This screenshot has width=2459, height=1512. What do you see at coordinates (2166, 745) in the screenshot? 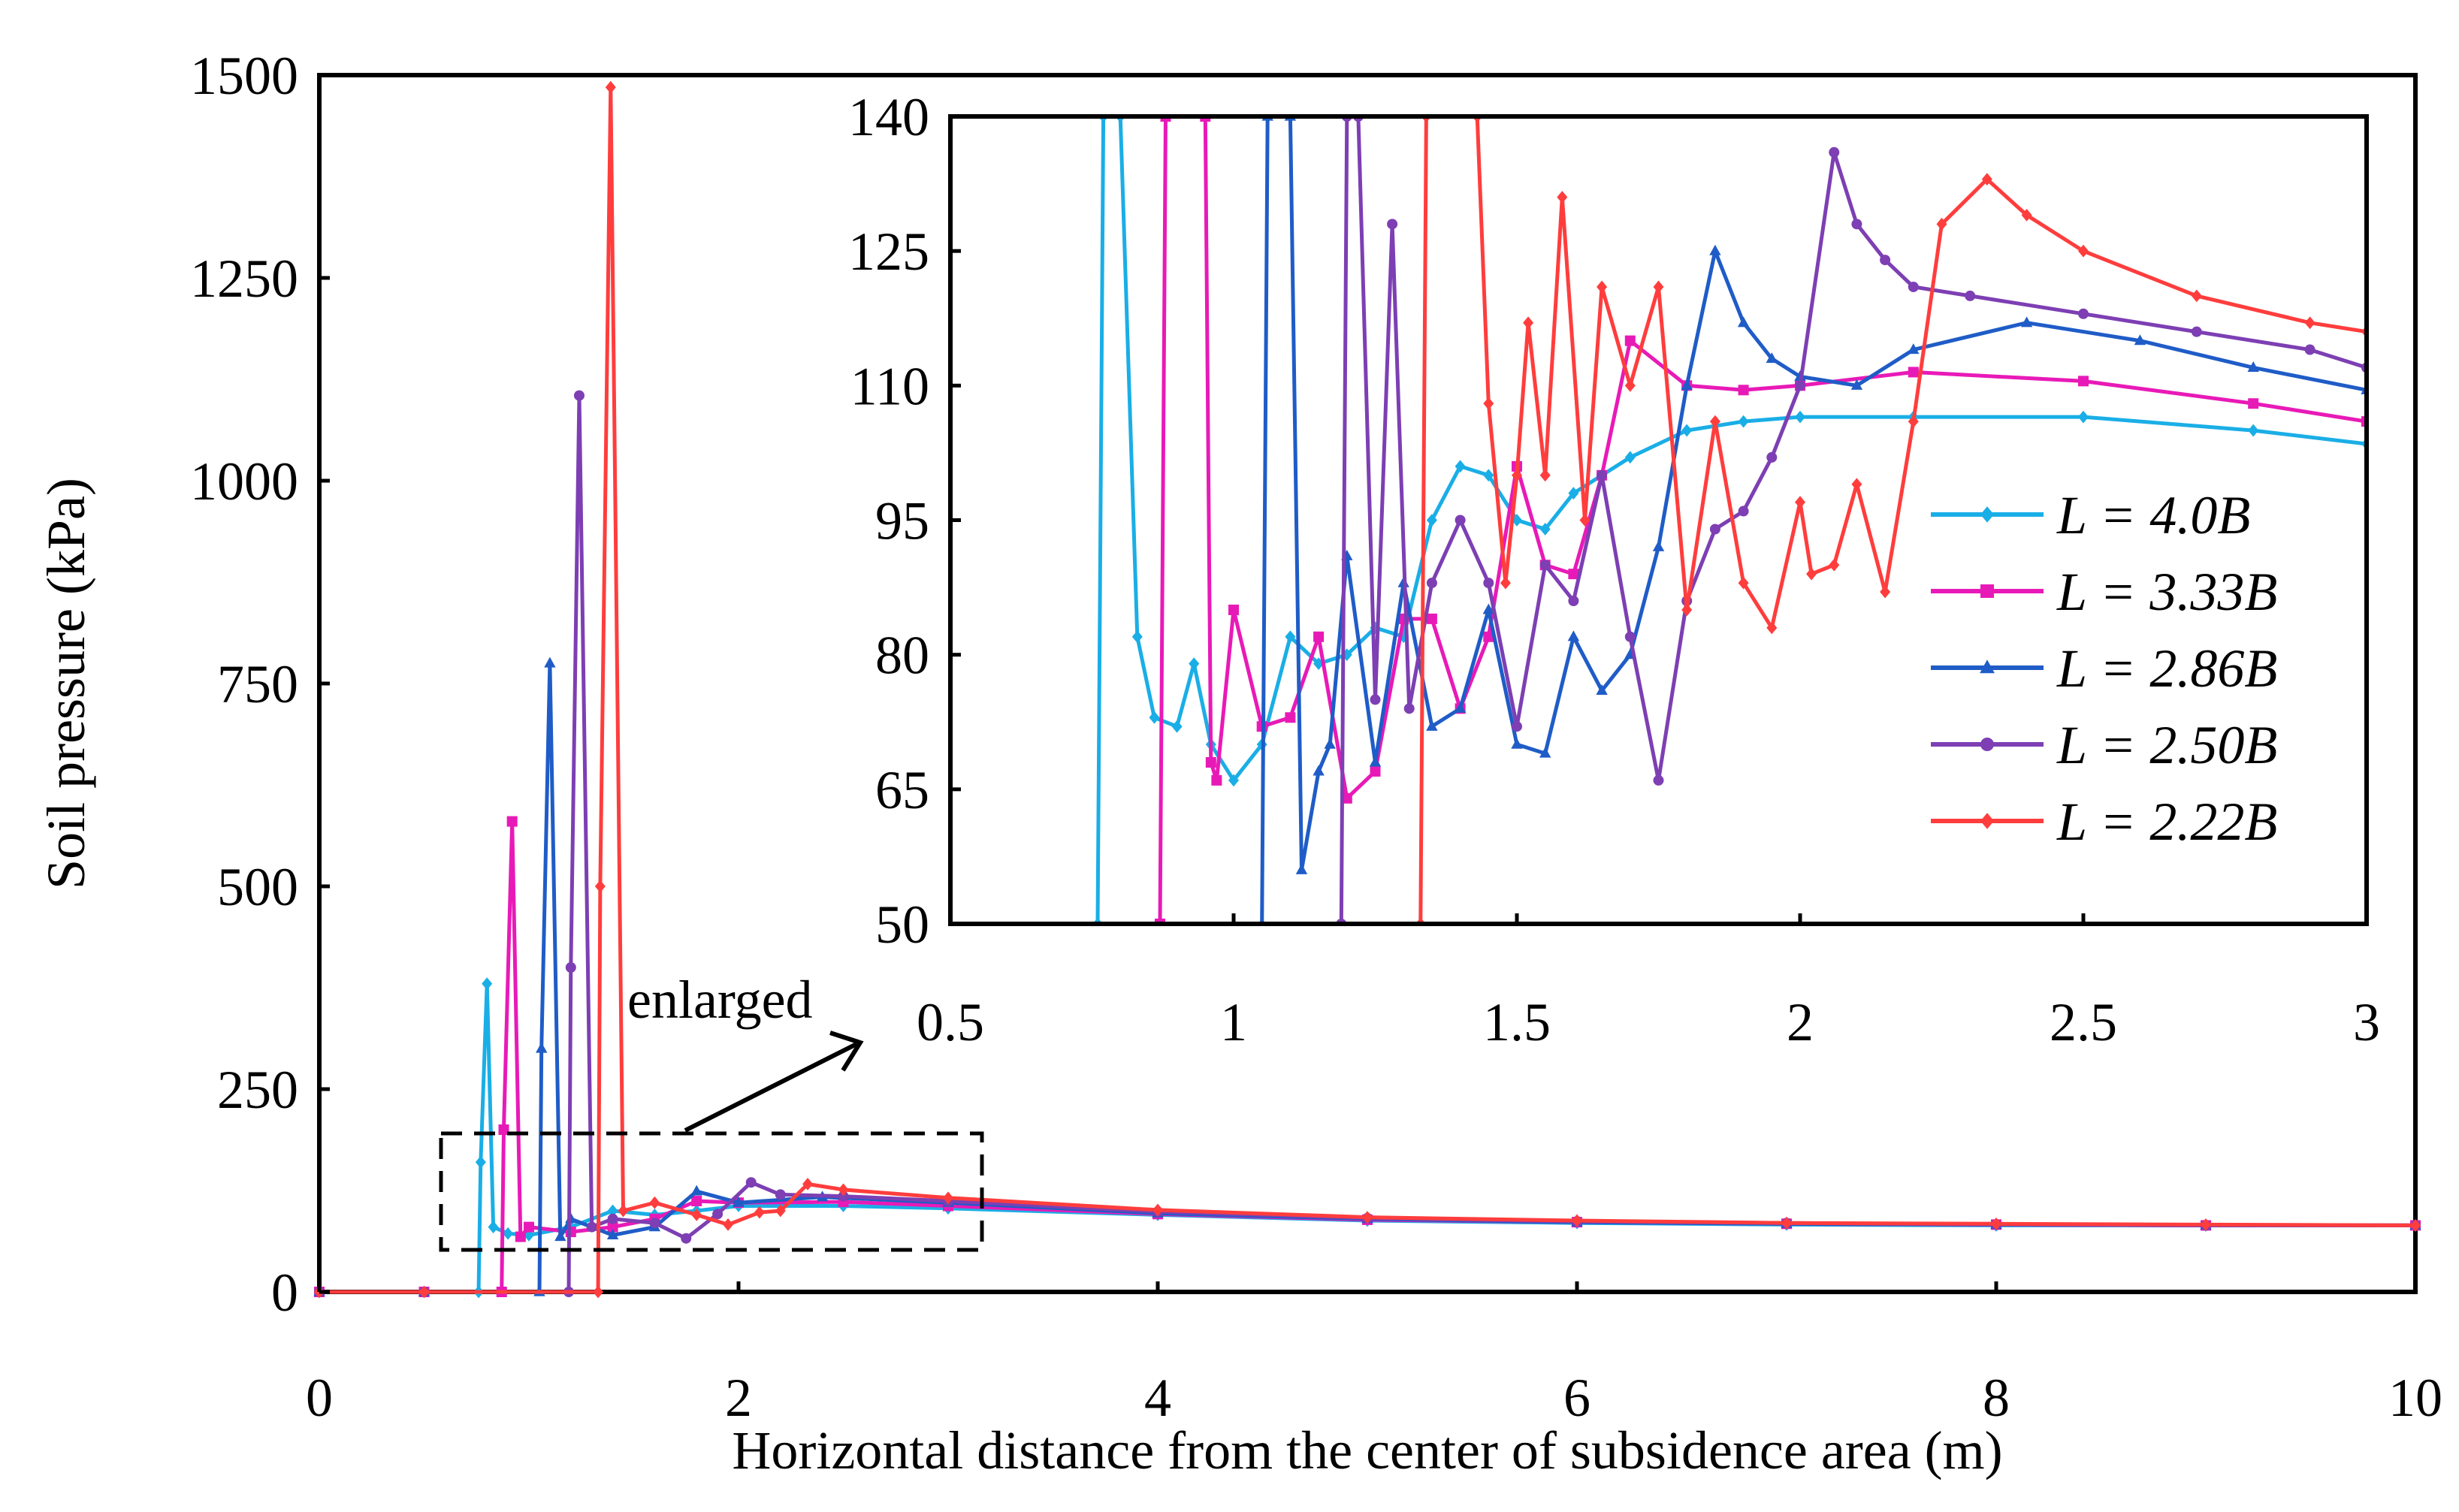
I see `legend-label: L = 2.50B` at bounding box center [2166, 745].